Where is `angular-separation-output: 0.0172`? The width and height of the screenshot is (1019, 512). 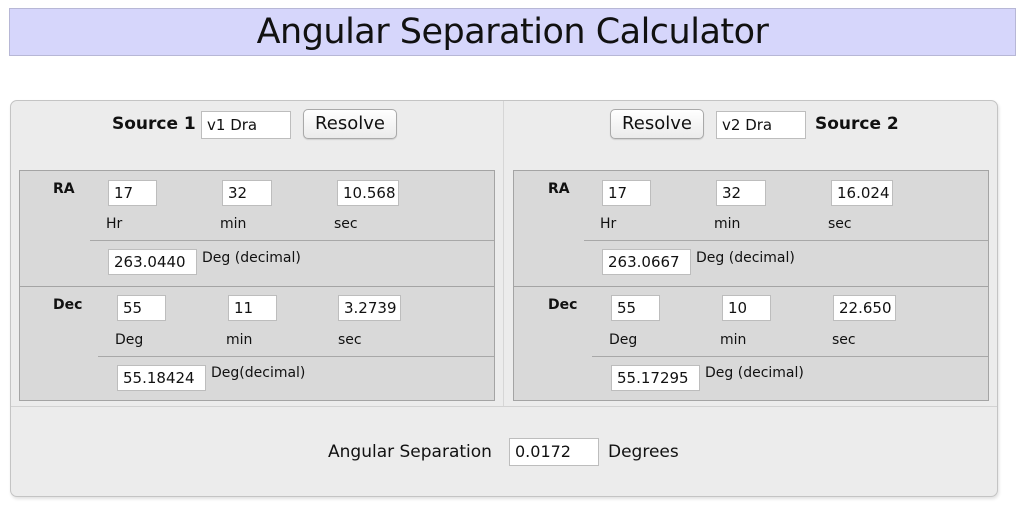
angular-separation-output: 0.0172 is located at coordinates (554, 452).